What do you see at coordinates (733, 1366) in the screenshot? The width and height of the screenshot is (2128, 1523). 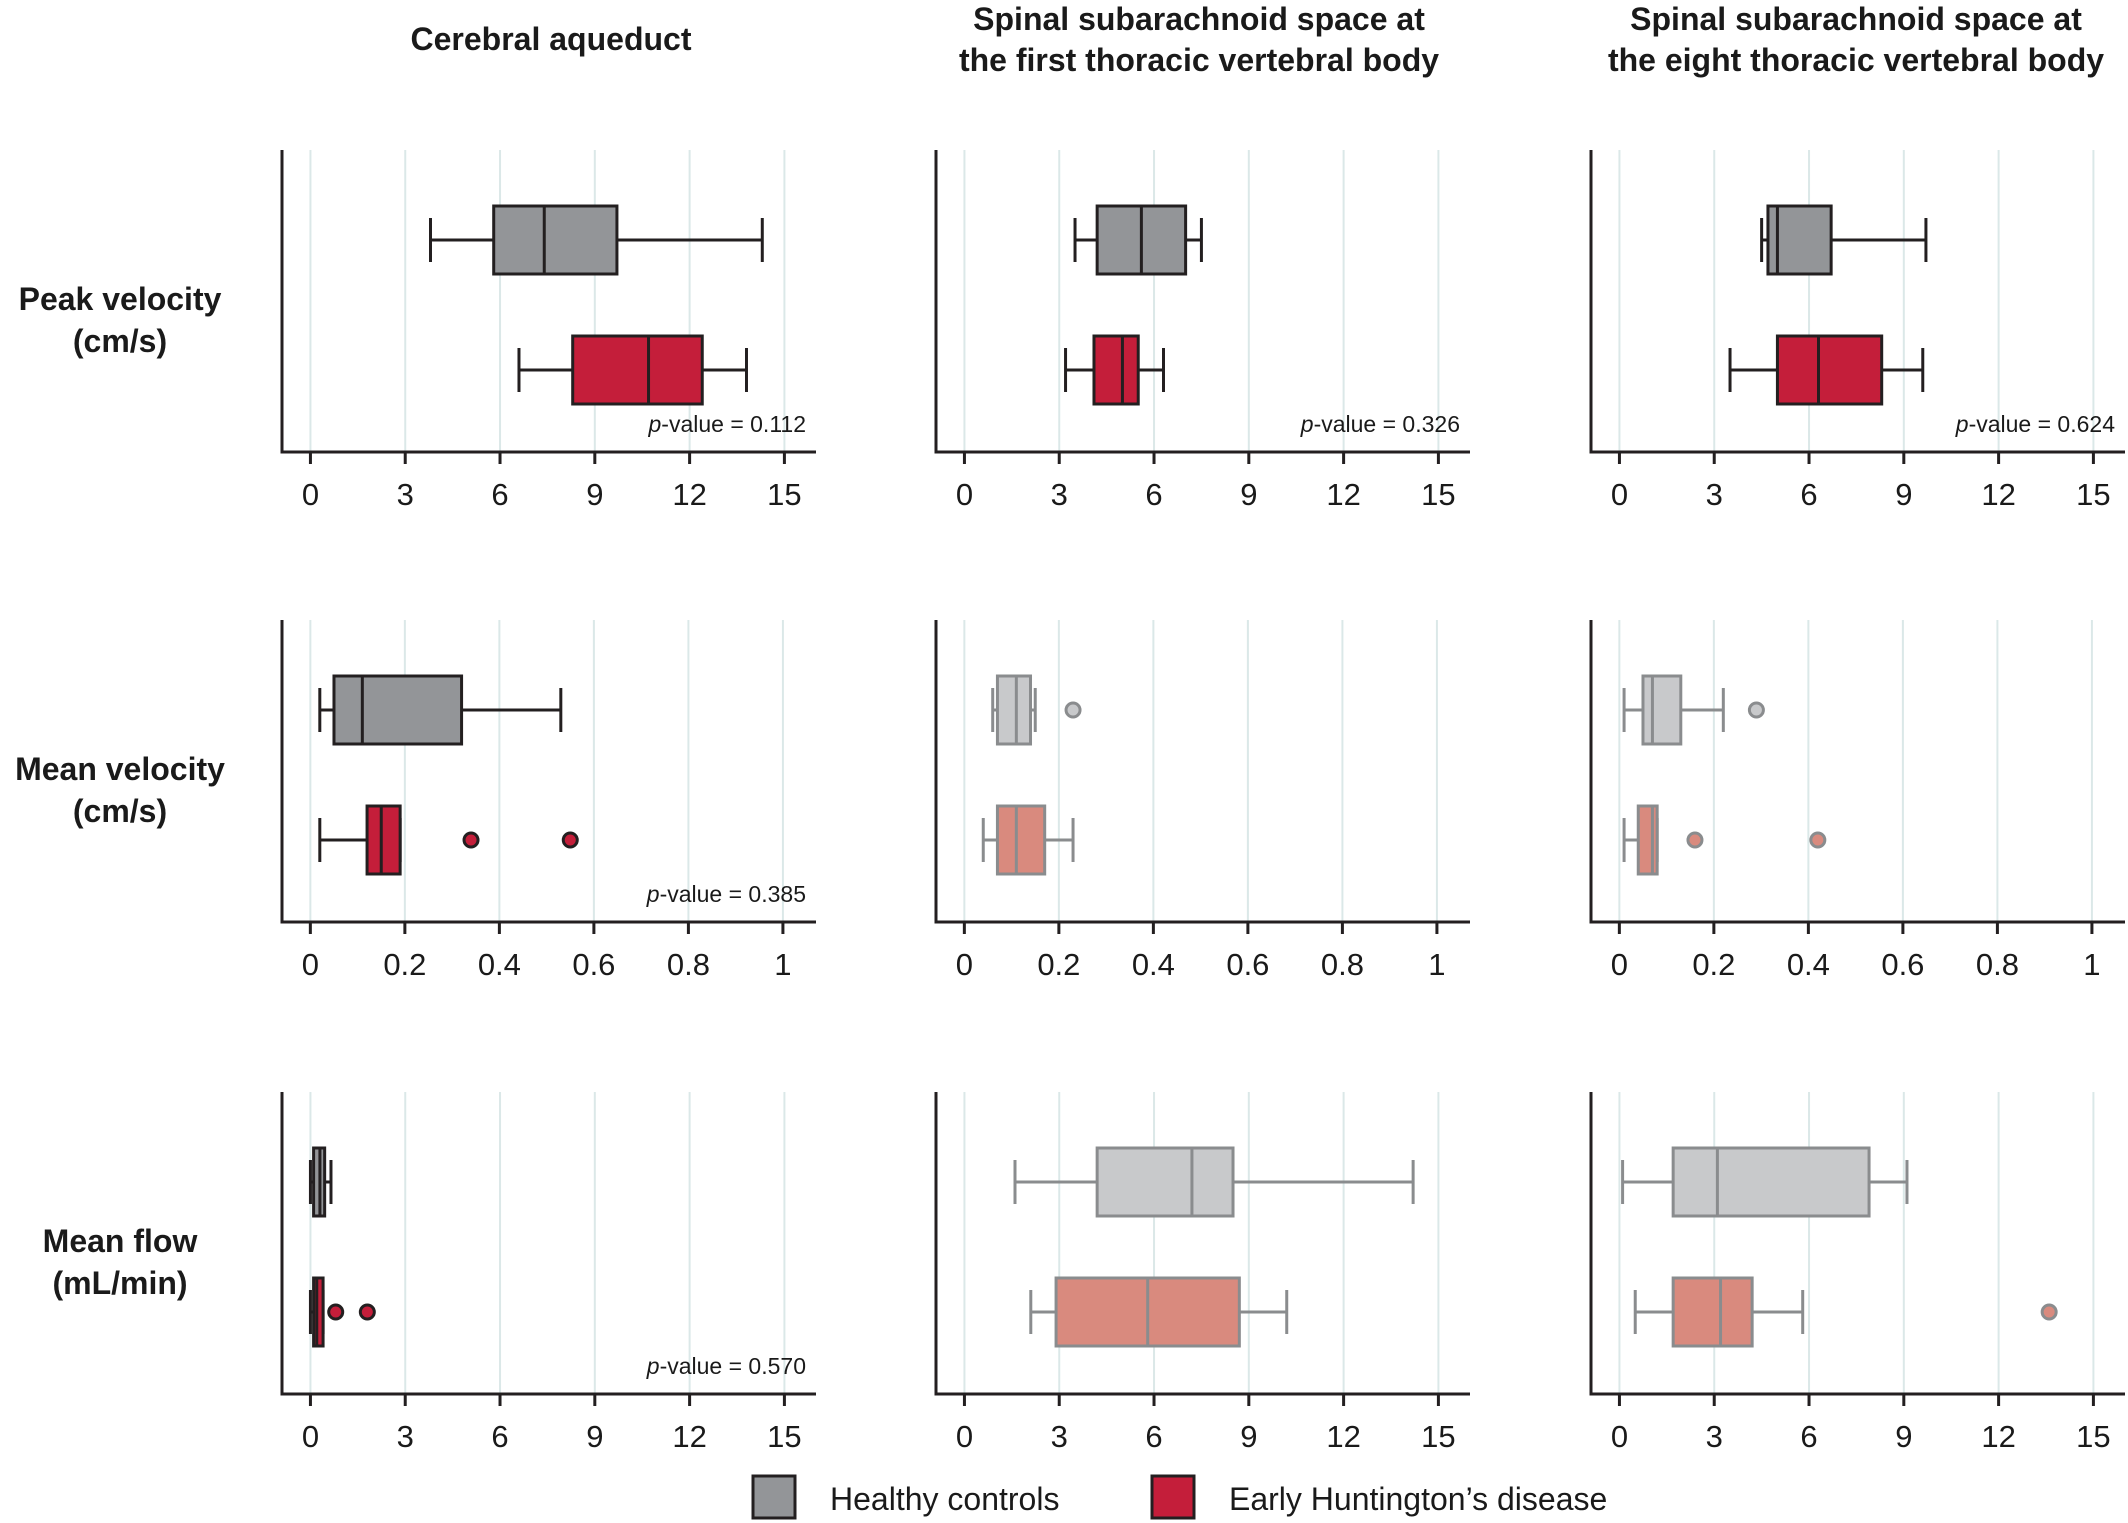 I see `p-value-text: -value = 0.570` at bounding box center [733, 1366].